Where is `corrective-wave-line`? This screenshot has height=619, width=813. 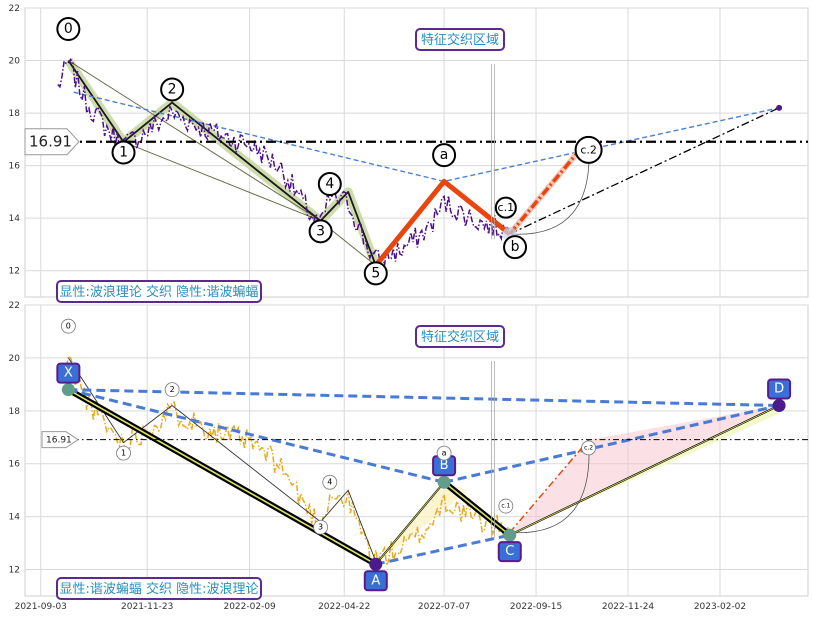
corrective-wave-line is located at coordinates (442, 223).